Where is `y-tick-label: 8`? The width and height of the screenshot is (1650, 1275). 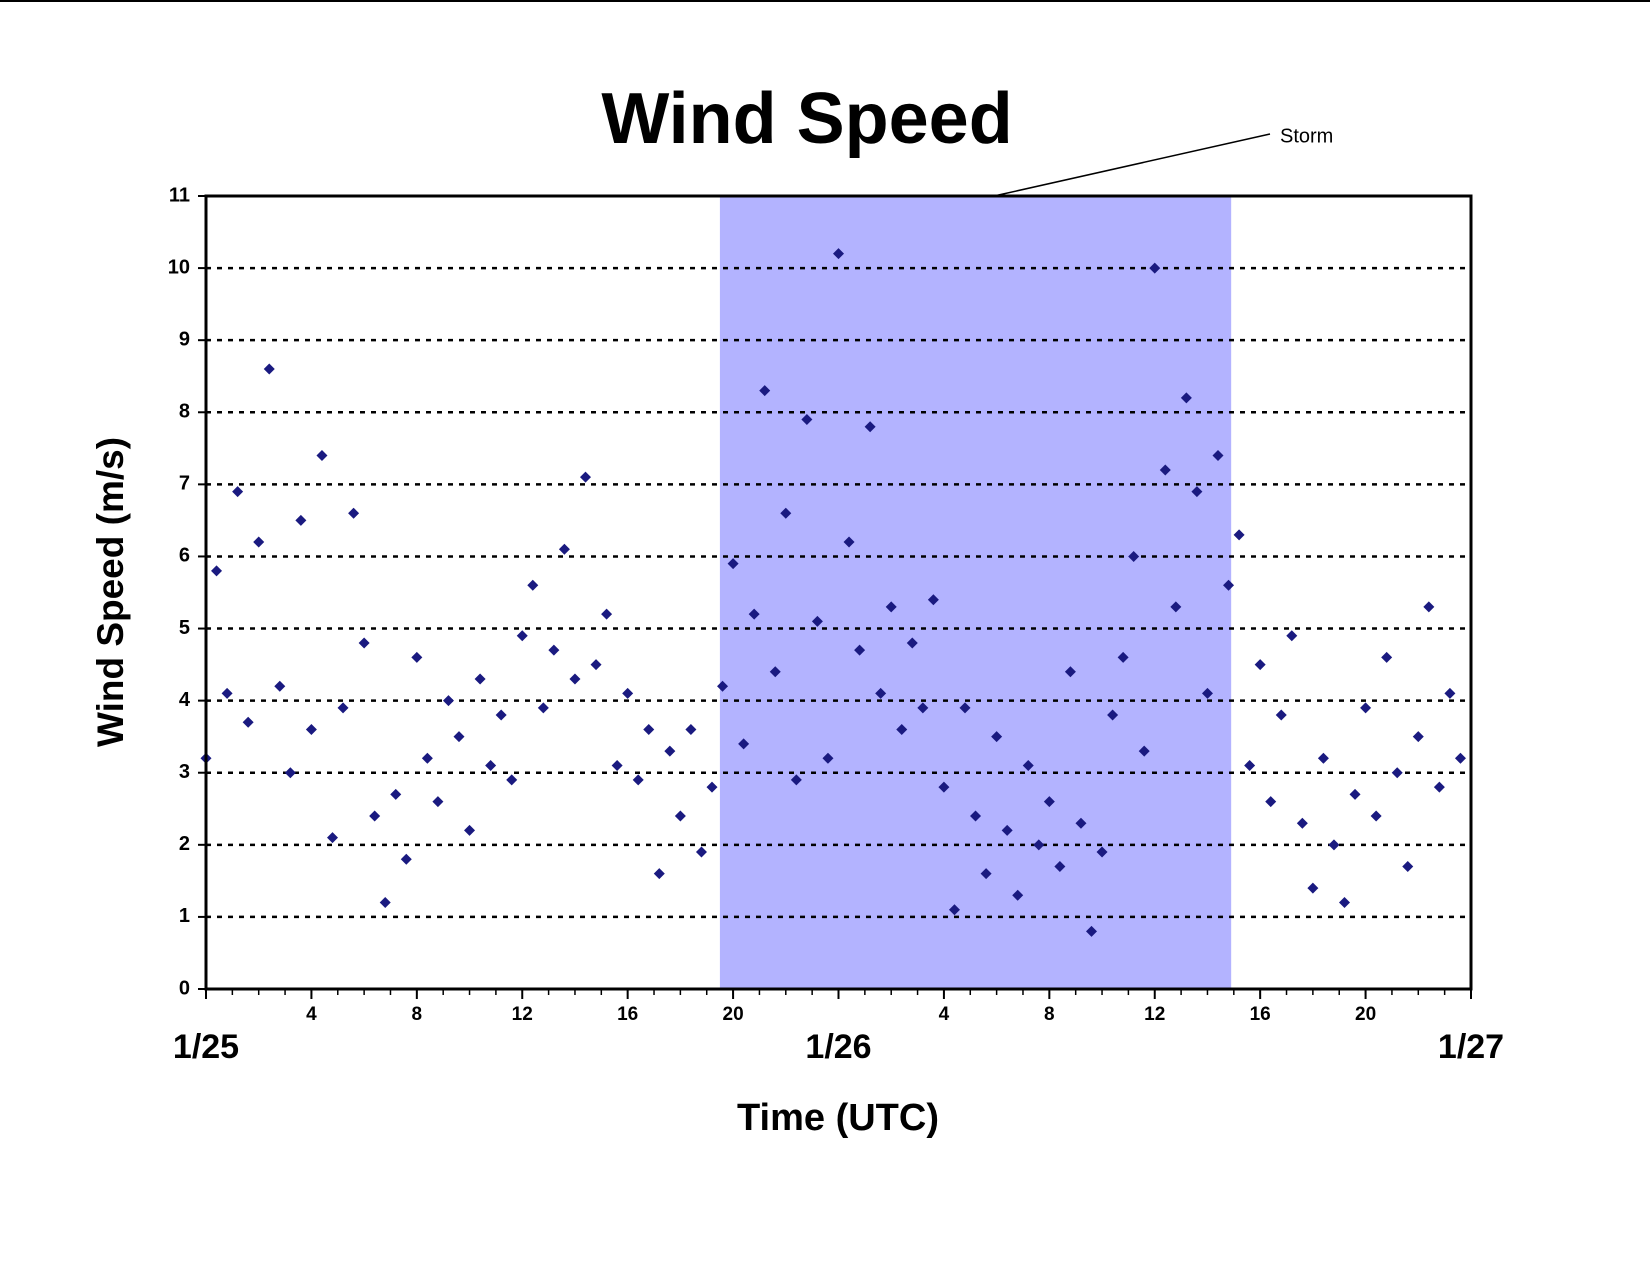 y-tick-label: 8 is located at coordinates (184, 412).